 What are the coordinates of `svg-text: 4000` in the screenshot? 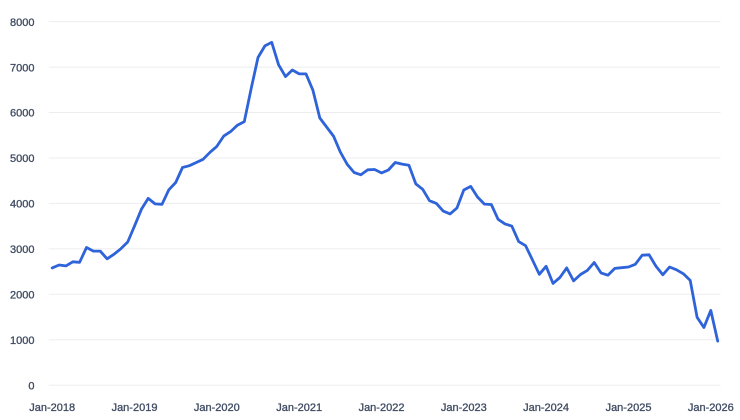 It's located at (22, 205).